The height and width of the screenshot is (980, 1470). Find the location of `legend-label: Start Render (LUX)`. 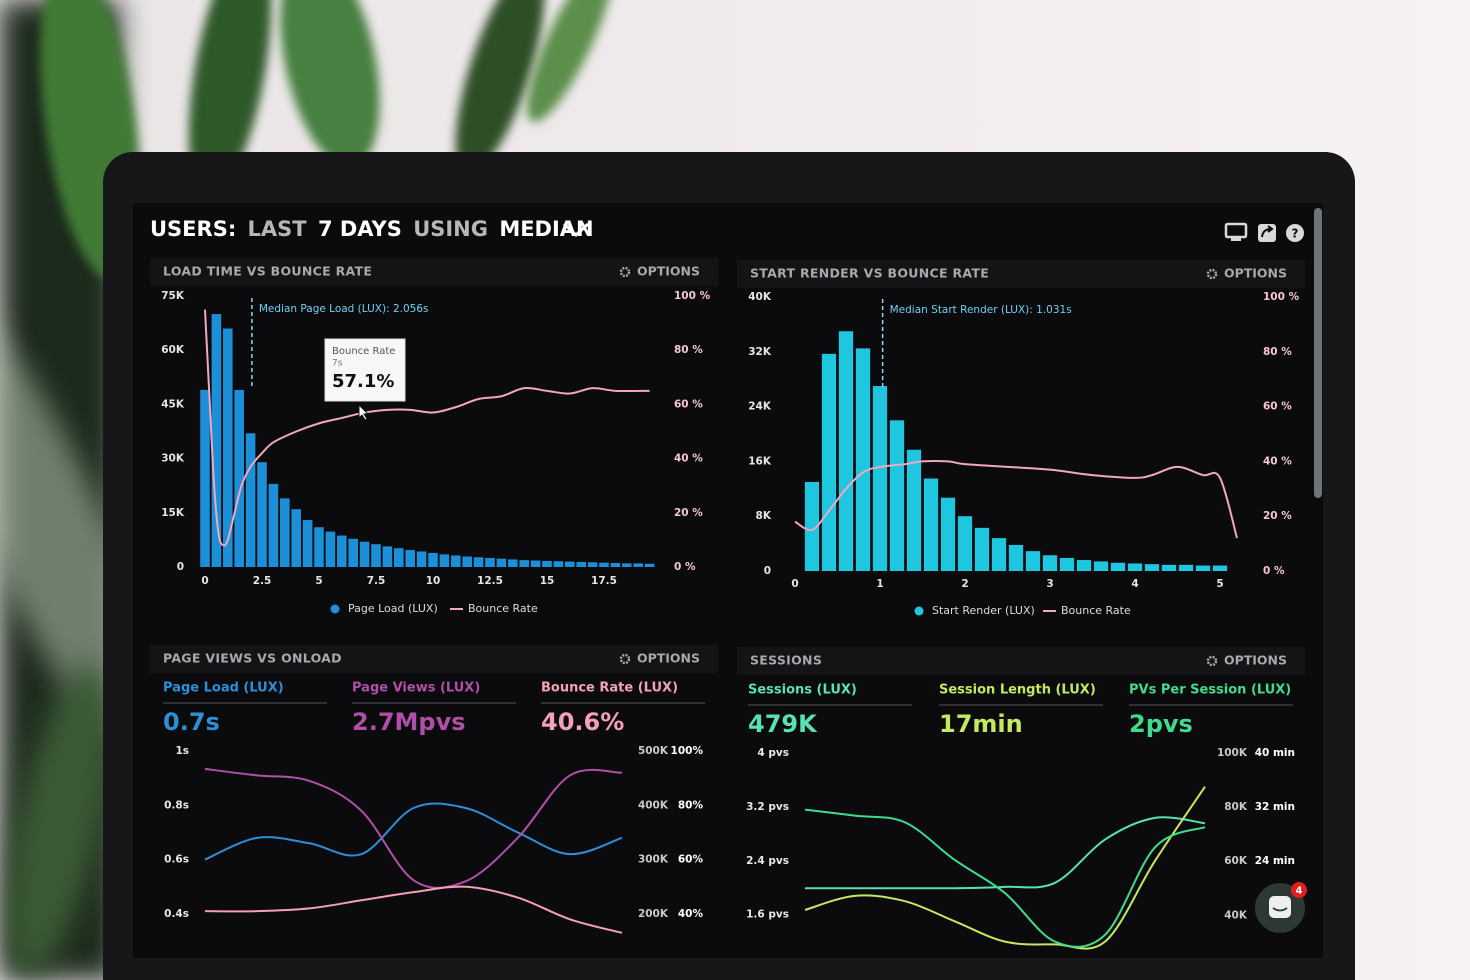

legend-label: Start Render (LUX) is located at coordinates (983, 610).